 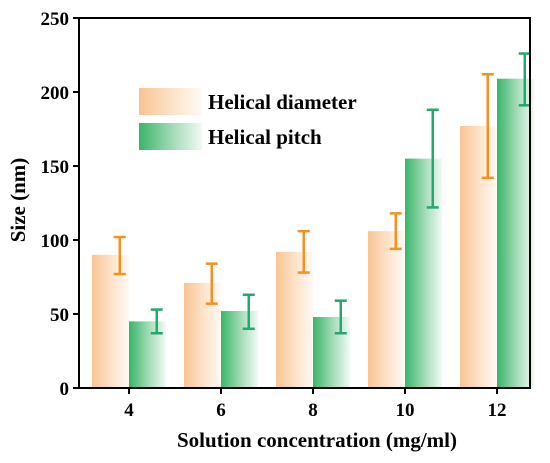 I want to click on x-tick-label-8: 8, so click(x=313, y=410).